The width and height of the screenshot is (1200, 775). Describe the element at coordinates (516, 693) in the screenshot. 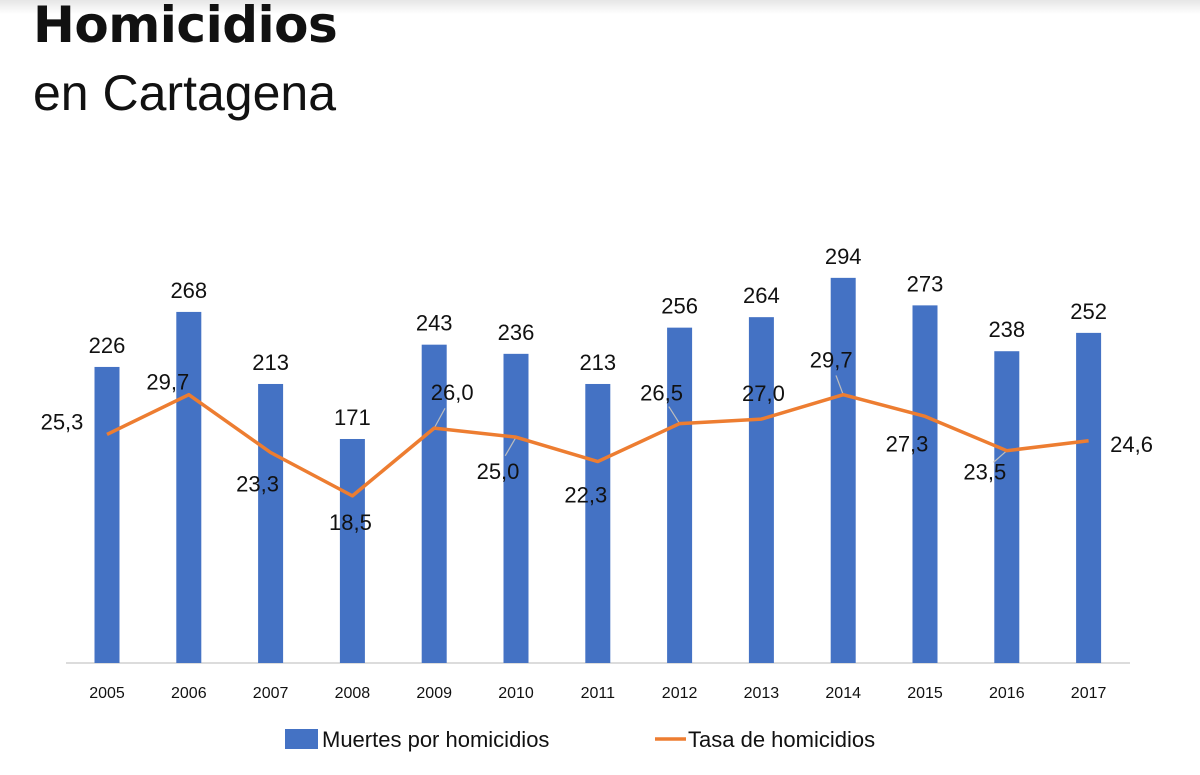

I see `x-tick-2010: 2010` at that location.